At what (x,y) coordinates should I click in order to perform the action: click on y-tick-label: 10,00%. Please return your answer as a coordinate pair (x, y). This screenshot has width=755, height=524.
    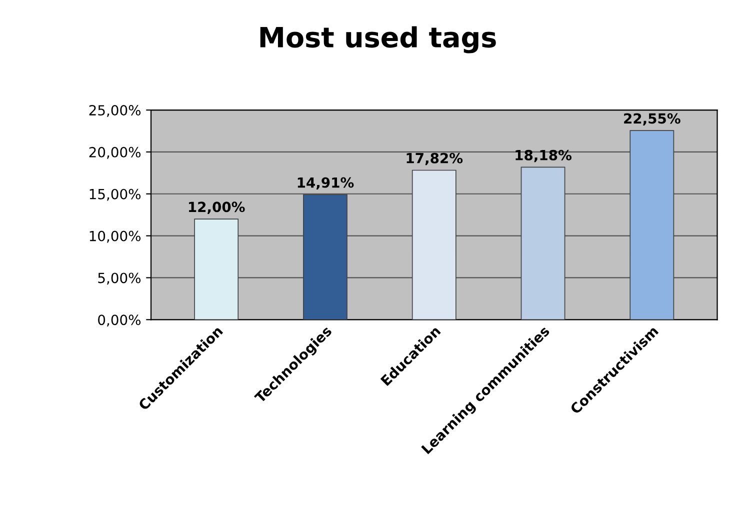
    Looking at the image, I should click on (115, 236).